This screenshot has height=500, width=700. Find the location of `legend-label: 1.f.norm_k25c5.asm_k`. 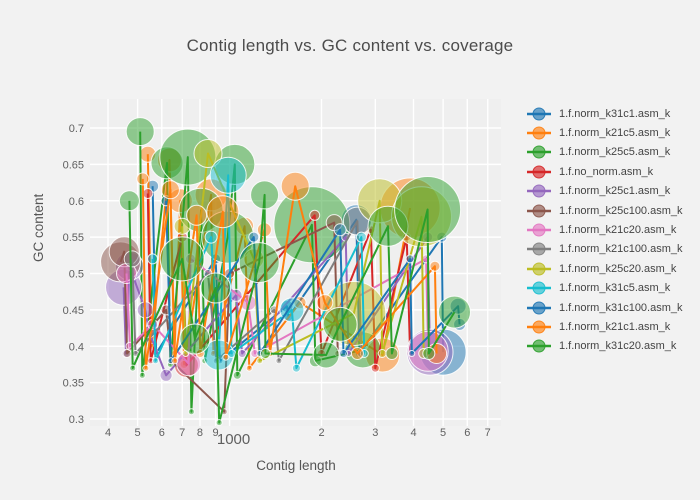

legend-label: 1.f.norm_k25c5.asm_k is located at coordinates (615, 152).